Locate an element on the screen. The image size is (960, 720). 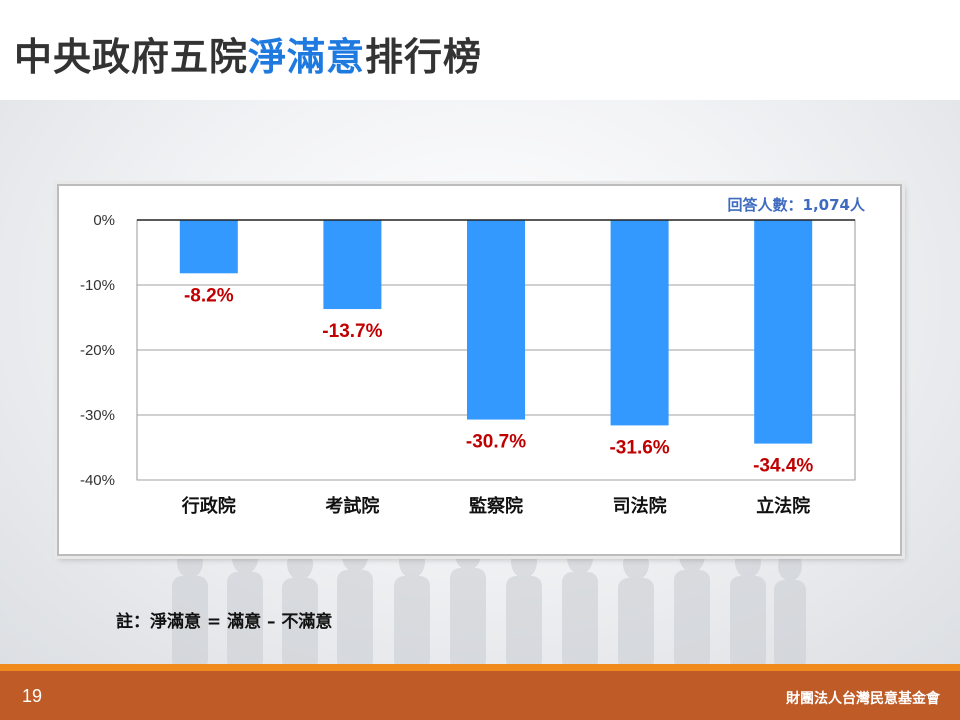
footer-accent-line is located at coordinates (480, 667).